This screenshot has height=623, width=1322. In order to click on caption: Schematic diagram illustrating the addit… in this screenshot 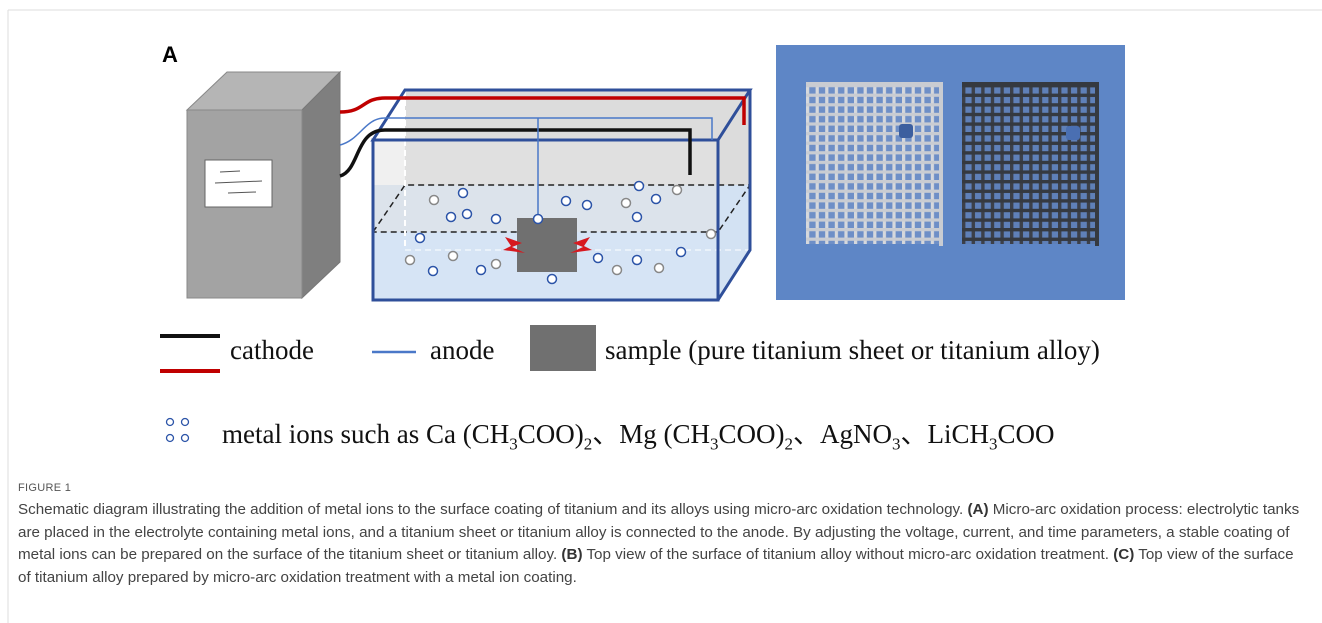, I will do `click(662, 544)`.